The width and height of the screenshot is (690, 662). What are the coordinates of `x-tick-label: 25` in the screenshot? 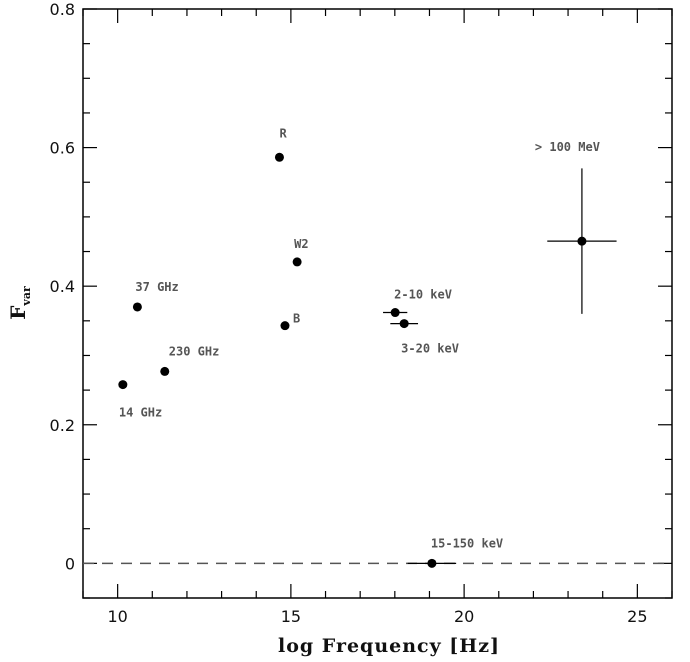 It's located at (637, 616).